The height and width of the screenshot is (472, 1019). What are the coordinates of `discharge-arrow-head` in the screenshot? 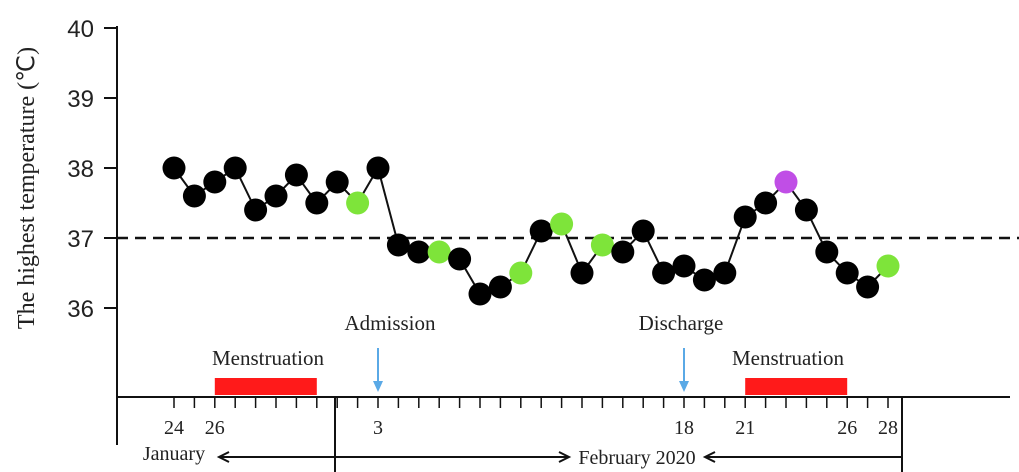 It's located at (684, 386).